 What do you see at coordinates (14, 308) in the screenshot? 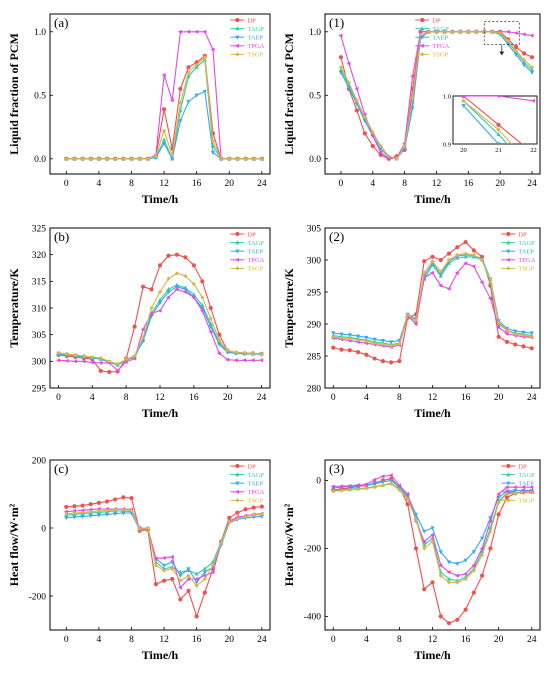
I see `y-axis-title: Temperature/K` at bounding box center [14, 308].